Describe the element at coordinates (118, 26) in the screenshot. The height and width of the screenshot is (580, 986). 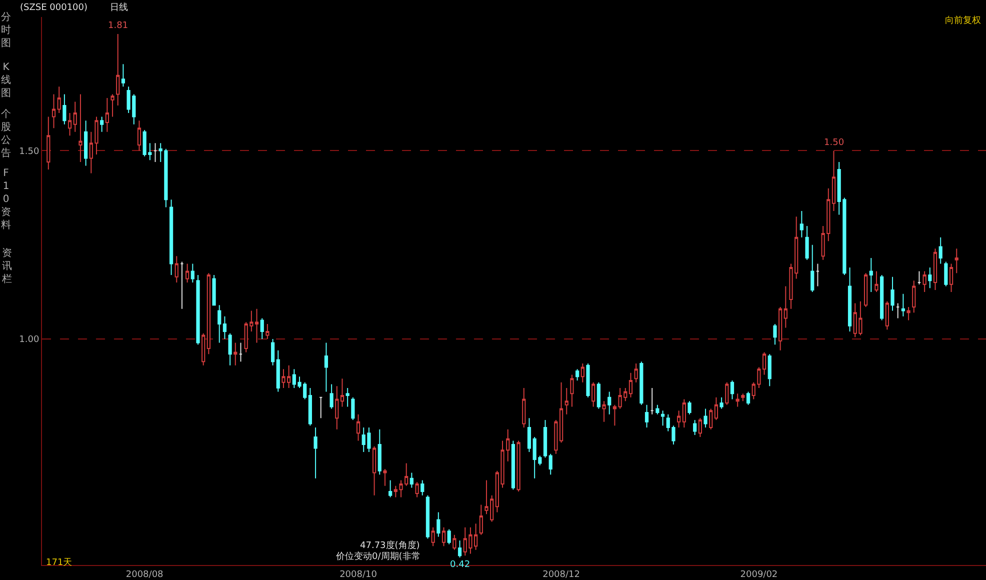
I see `annotation: 1.81` at that location.